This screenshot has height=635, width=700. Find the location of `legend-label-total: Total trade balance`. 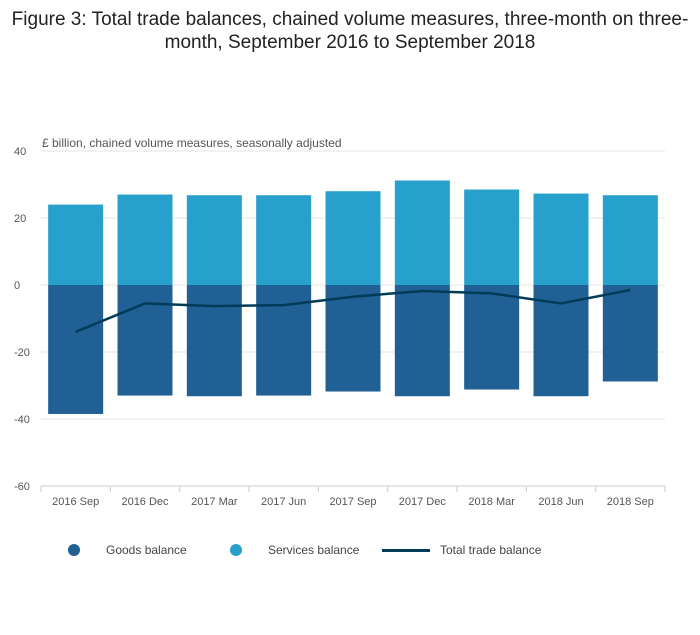

legend-label-total: Total trade balance is located at coordinates (491, 550).